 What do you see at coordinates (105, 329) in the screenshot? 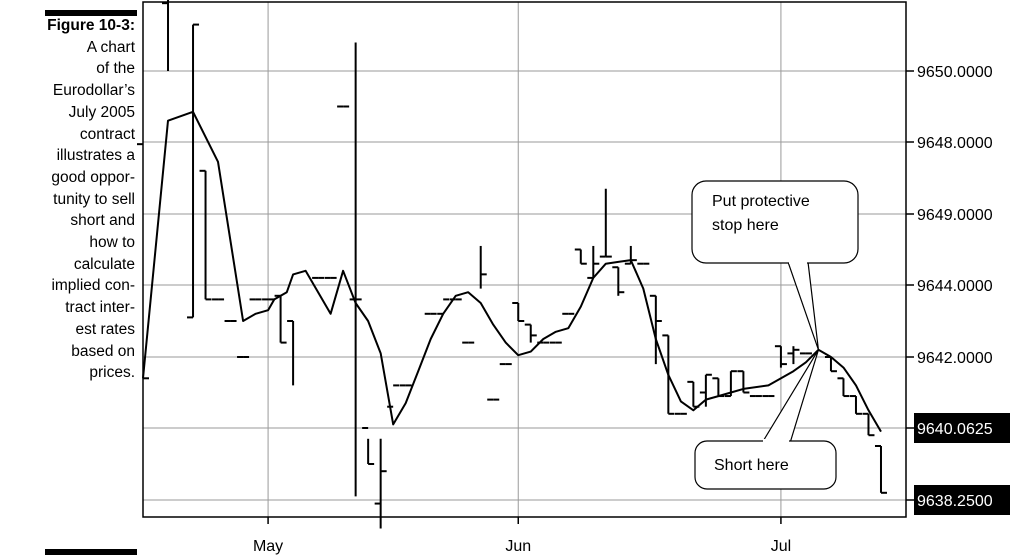
I see `caption-line: est rates` at bounding box center [105, 329].